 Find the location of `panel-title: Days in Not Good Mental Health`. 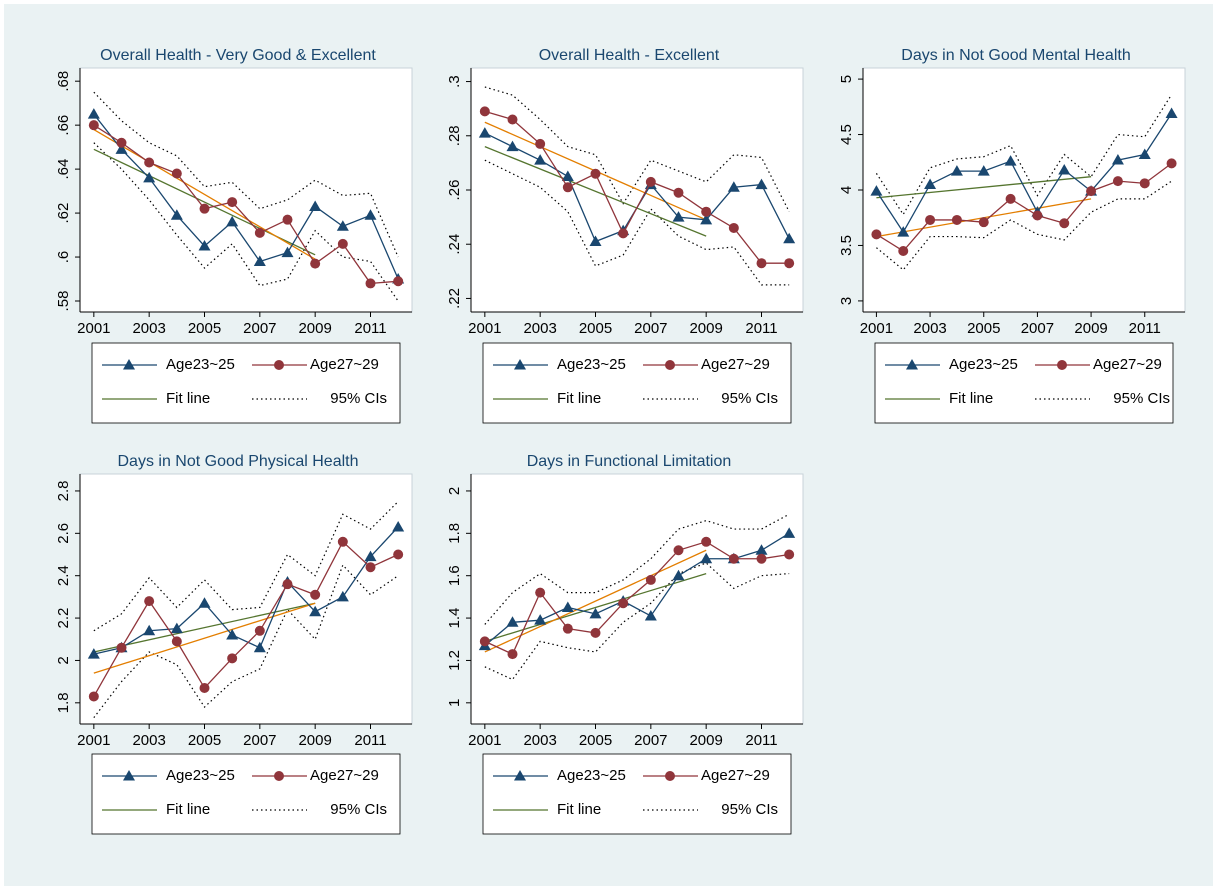

panel-title: Days in Not Good Mental Health is located at coordinates (1015, 55).